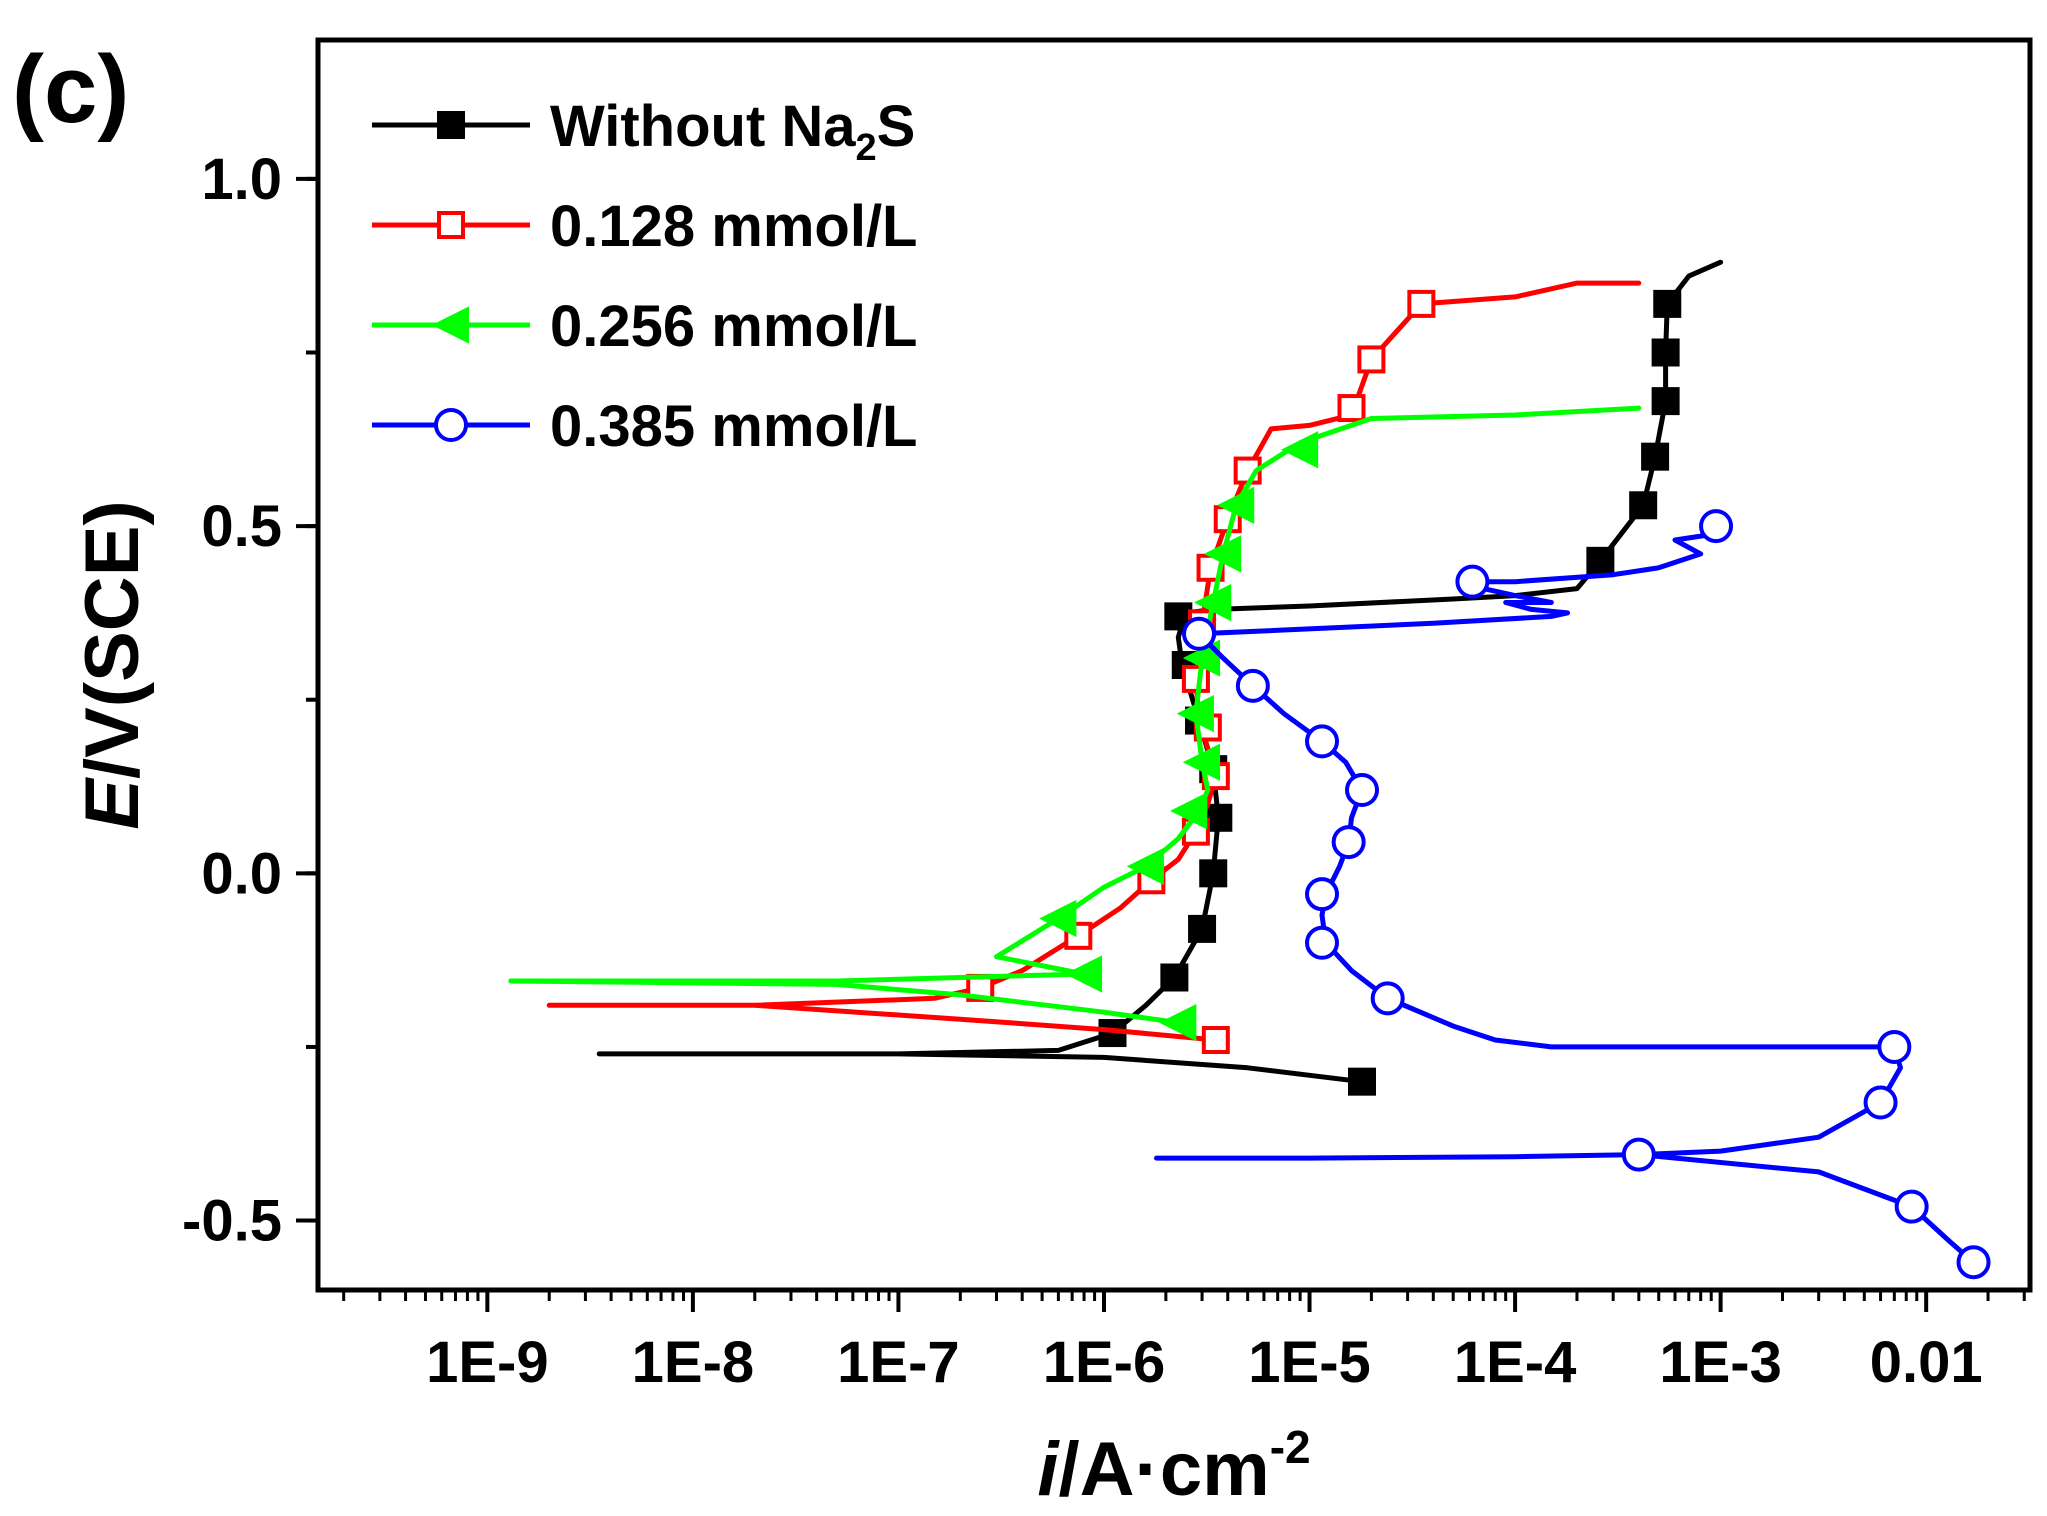 This screenshot has height=1516, width=2047. I want to click on y-tick-label: 0.0, so click(241, 873).